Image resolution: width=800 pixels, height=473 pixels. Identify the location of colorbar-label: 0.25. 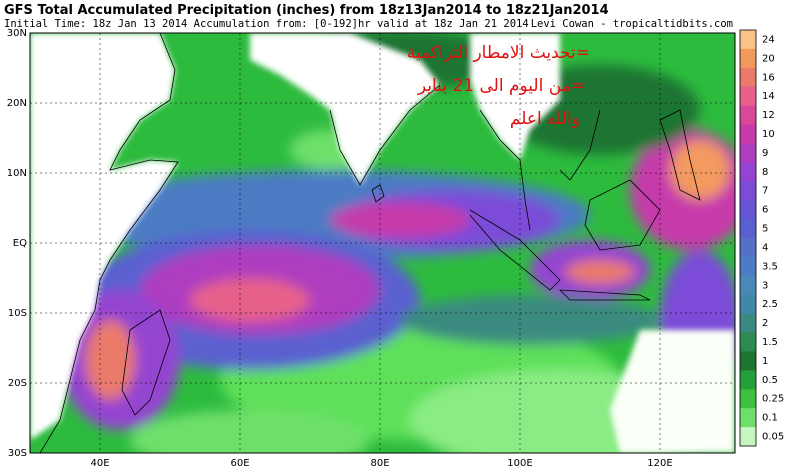
(773, 399).